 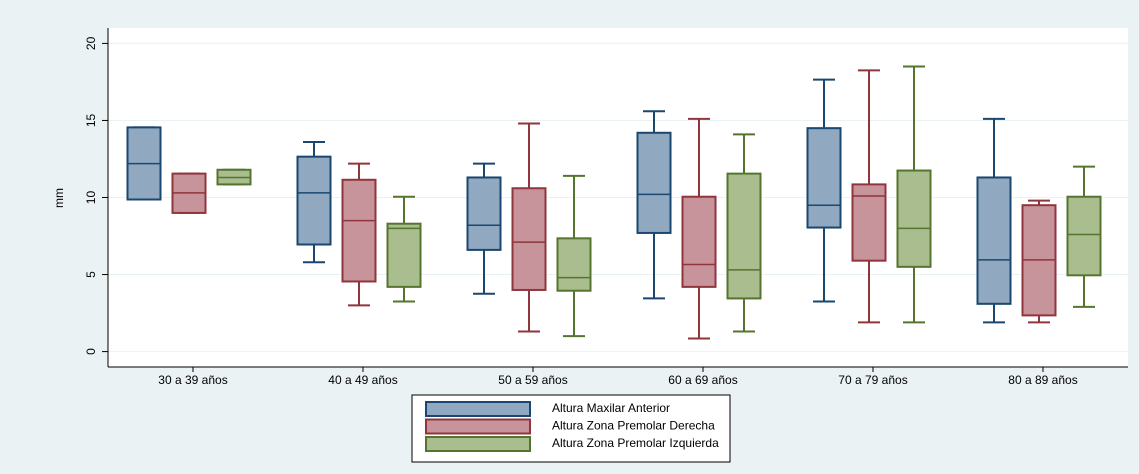 I want to click on y-tick-label: 20, so click(x=91, y=43).